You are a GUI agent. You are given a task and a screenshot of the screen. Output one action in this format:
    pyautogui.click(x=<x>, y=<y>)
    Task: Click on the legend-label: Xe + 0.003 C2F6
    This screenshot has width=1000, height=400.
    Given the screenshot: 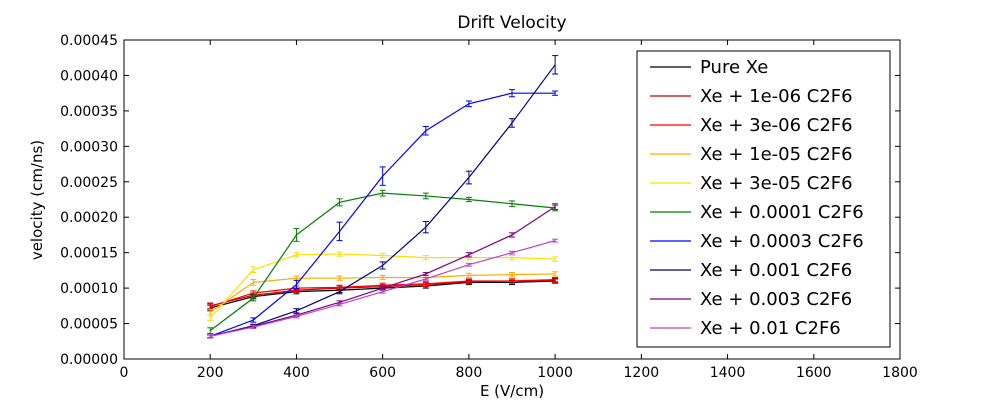 What is the action you would take?
    pyautogui.click(x=776, y=299)
    